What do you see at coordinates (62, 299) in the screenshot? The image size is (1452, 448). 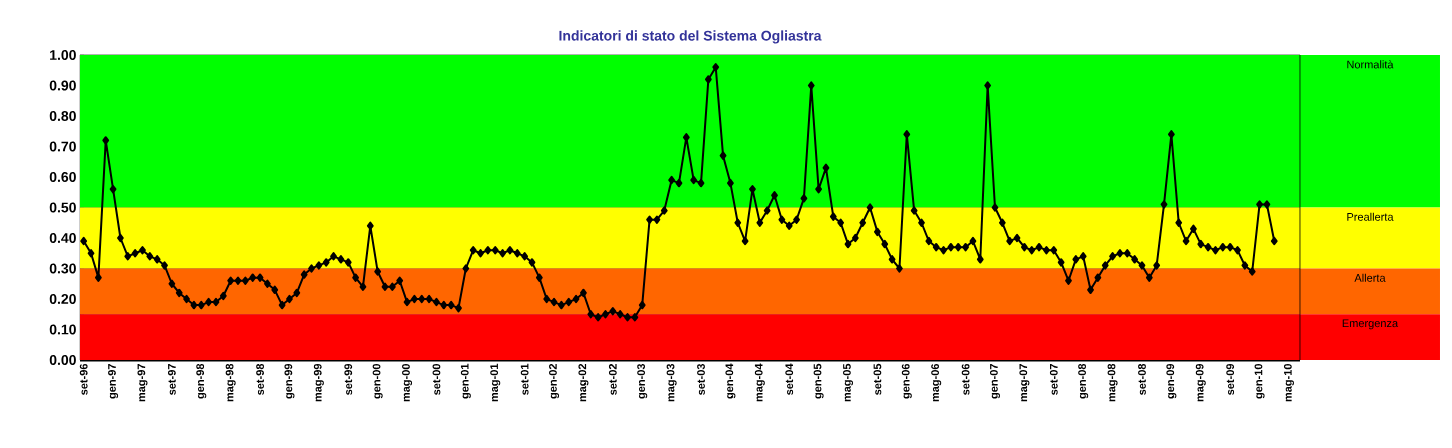 I see `y-tick-label: 0.20` at bounding box center [62, 299].